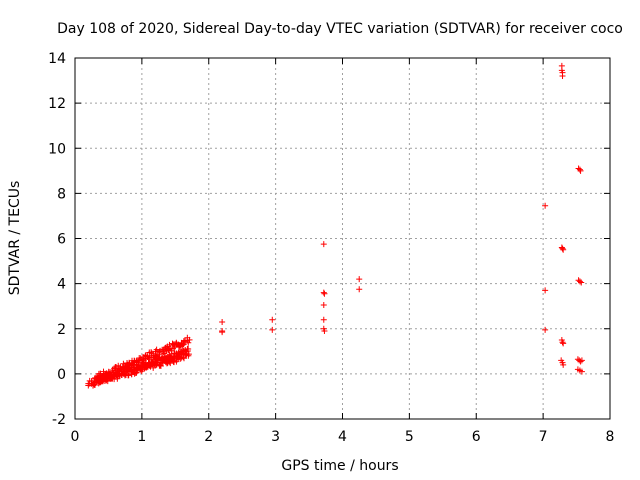 The image size is (640, 480). I want to click on x-axis-label: GPS time / hours, so click(339, 466).